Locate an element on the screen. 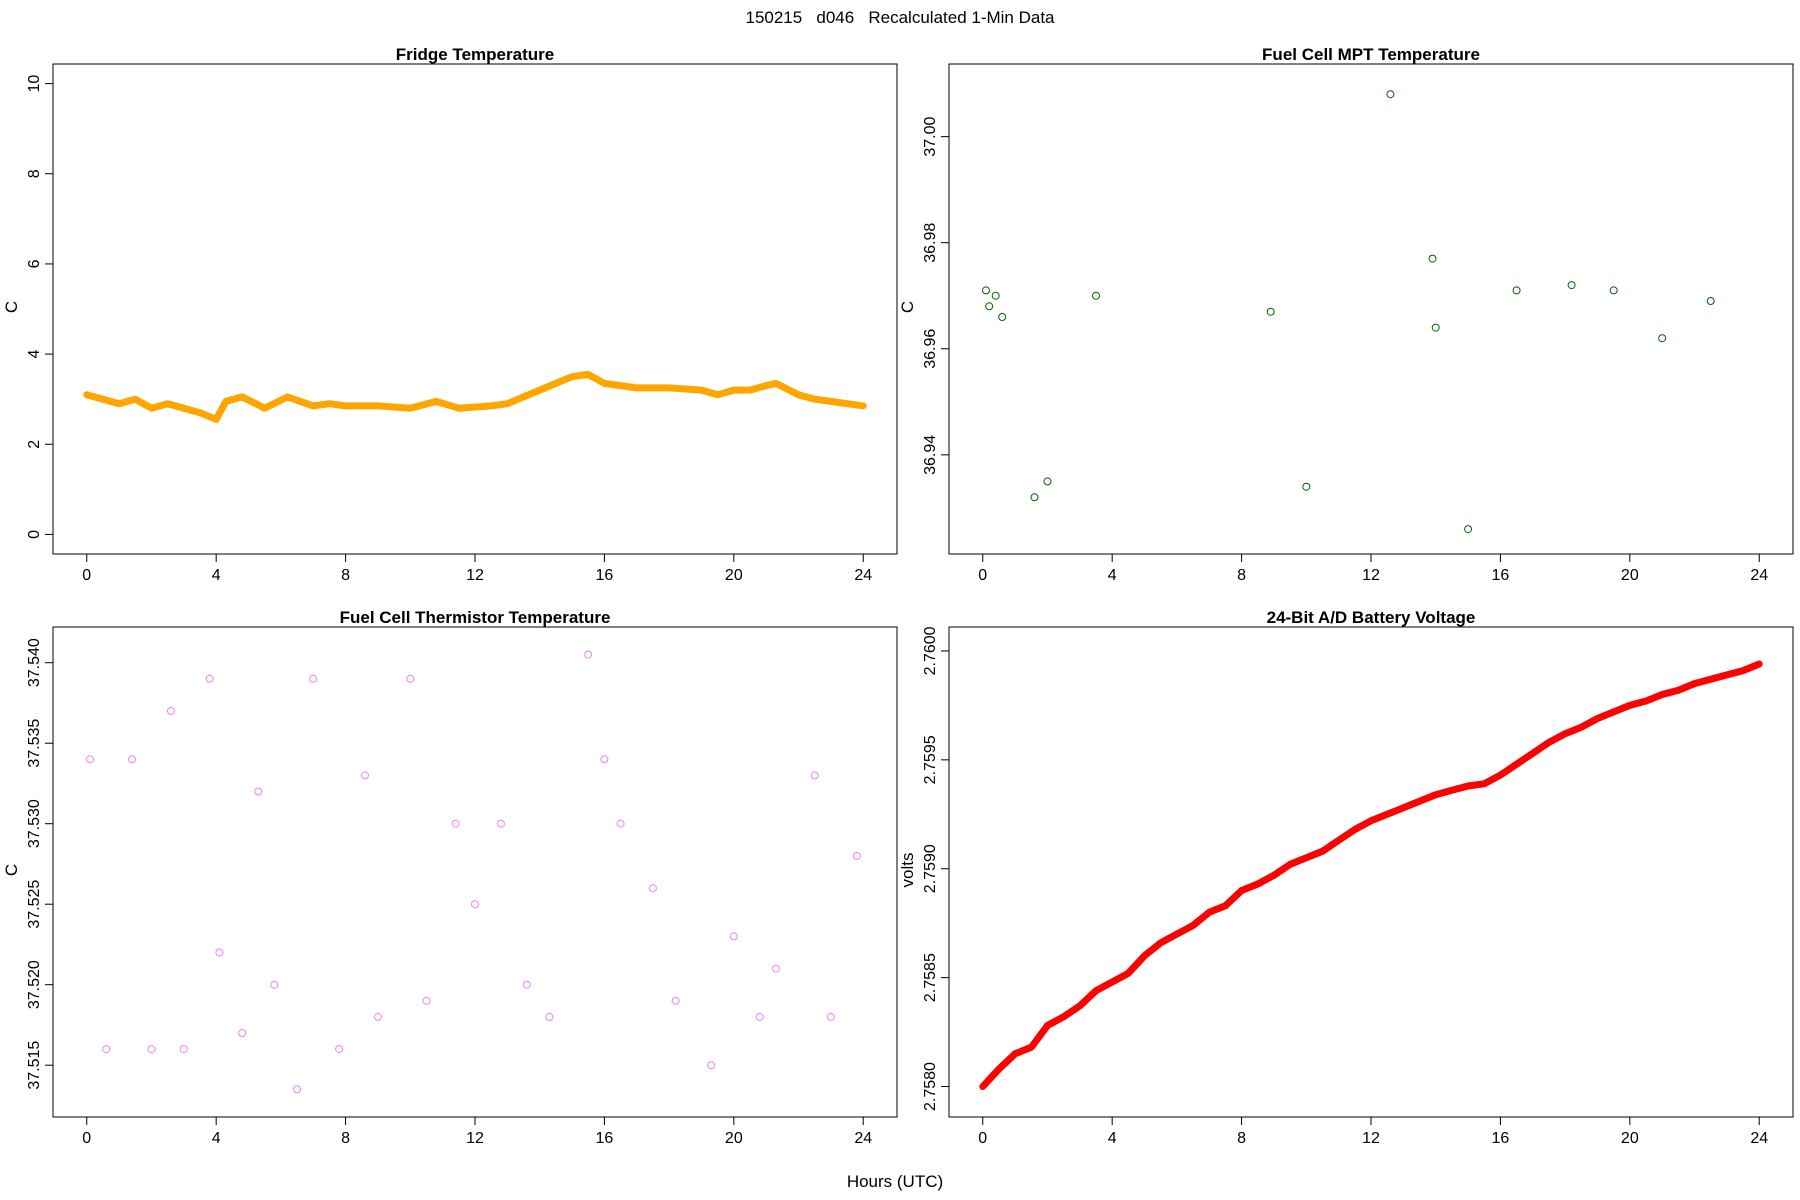 This screenshot has width=1800, height=1200. y-tick-label: 36.98 is located at coordinates (930, 243).